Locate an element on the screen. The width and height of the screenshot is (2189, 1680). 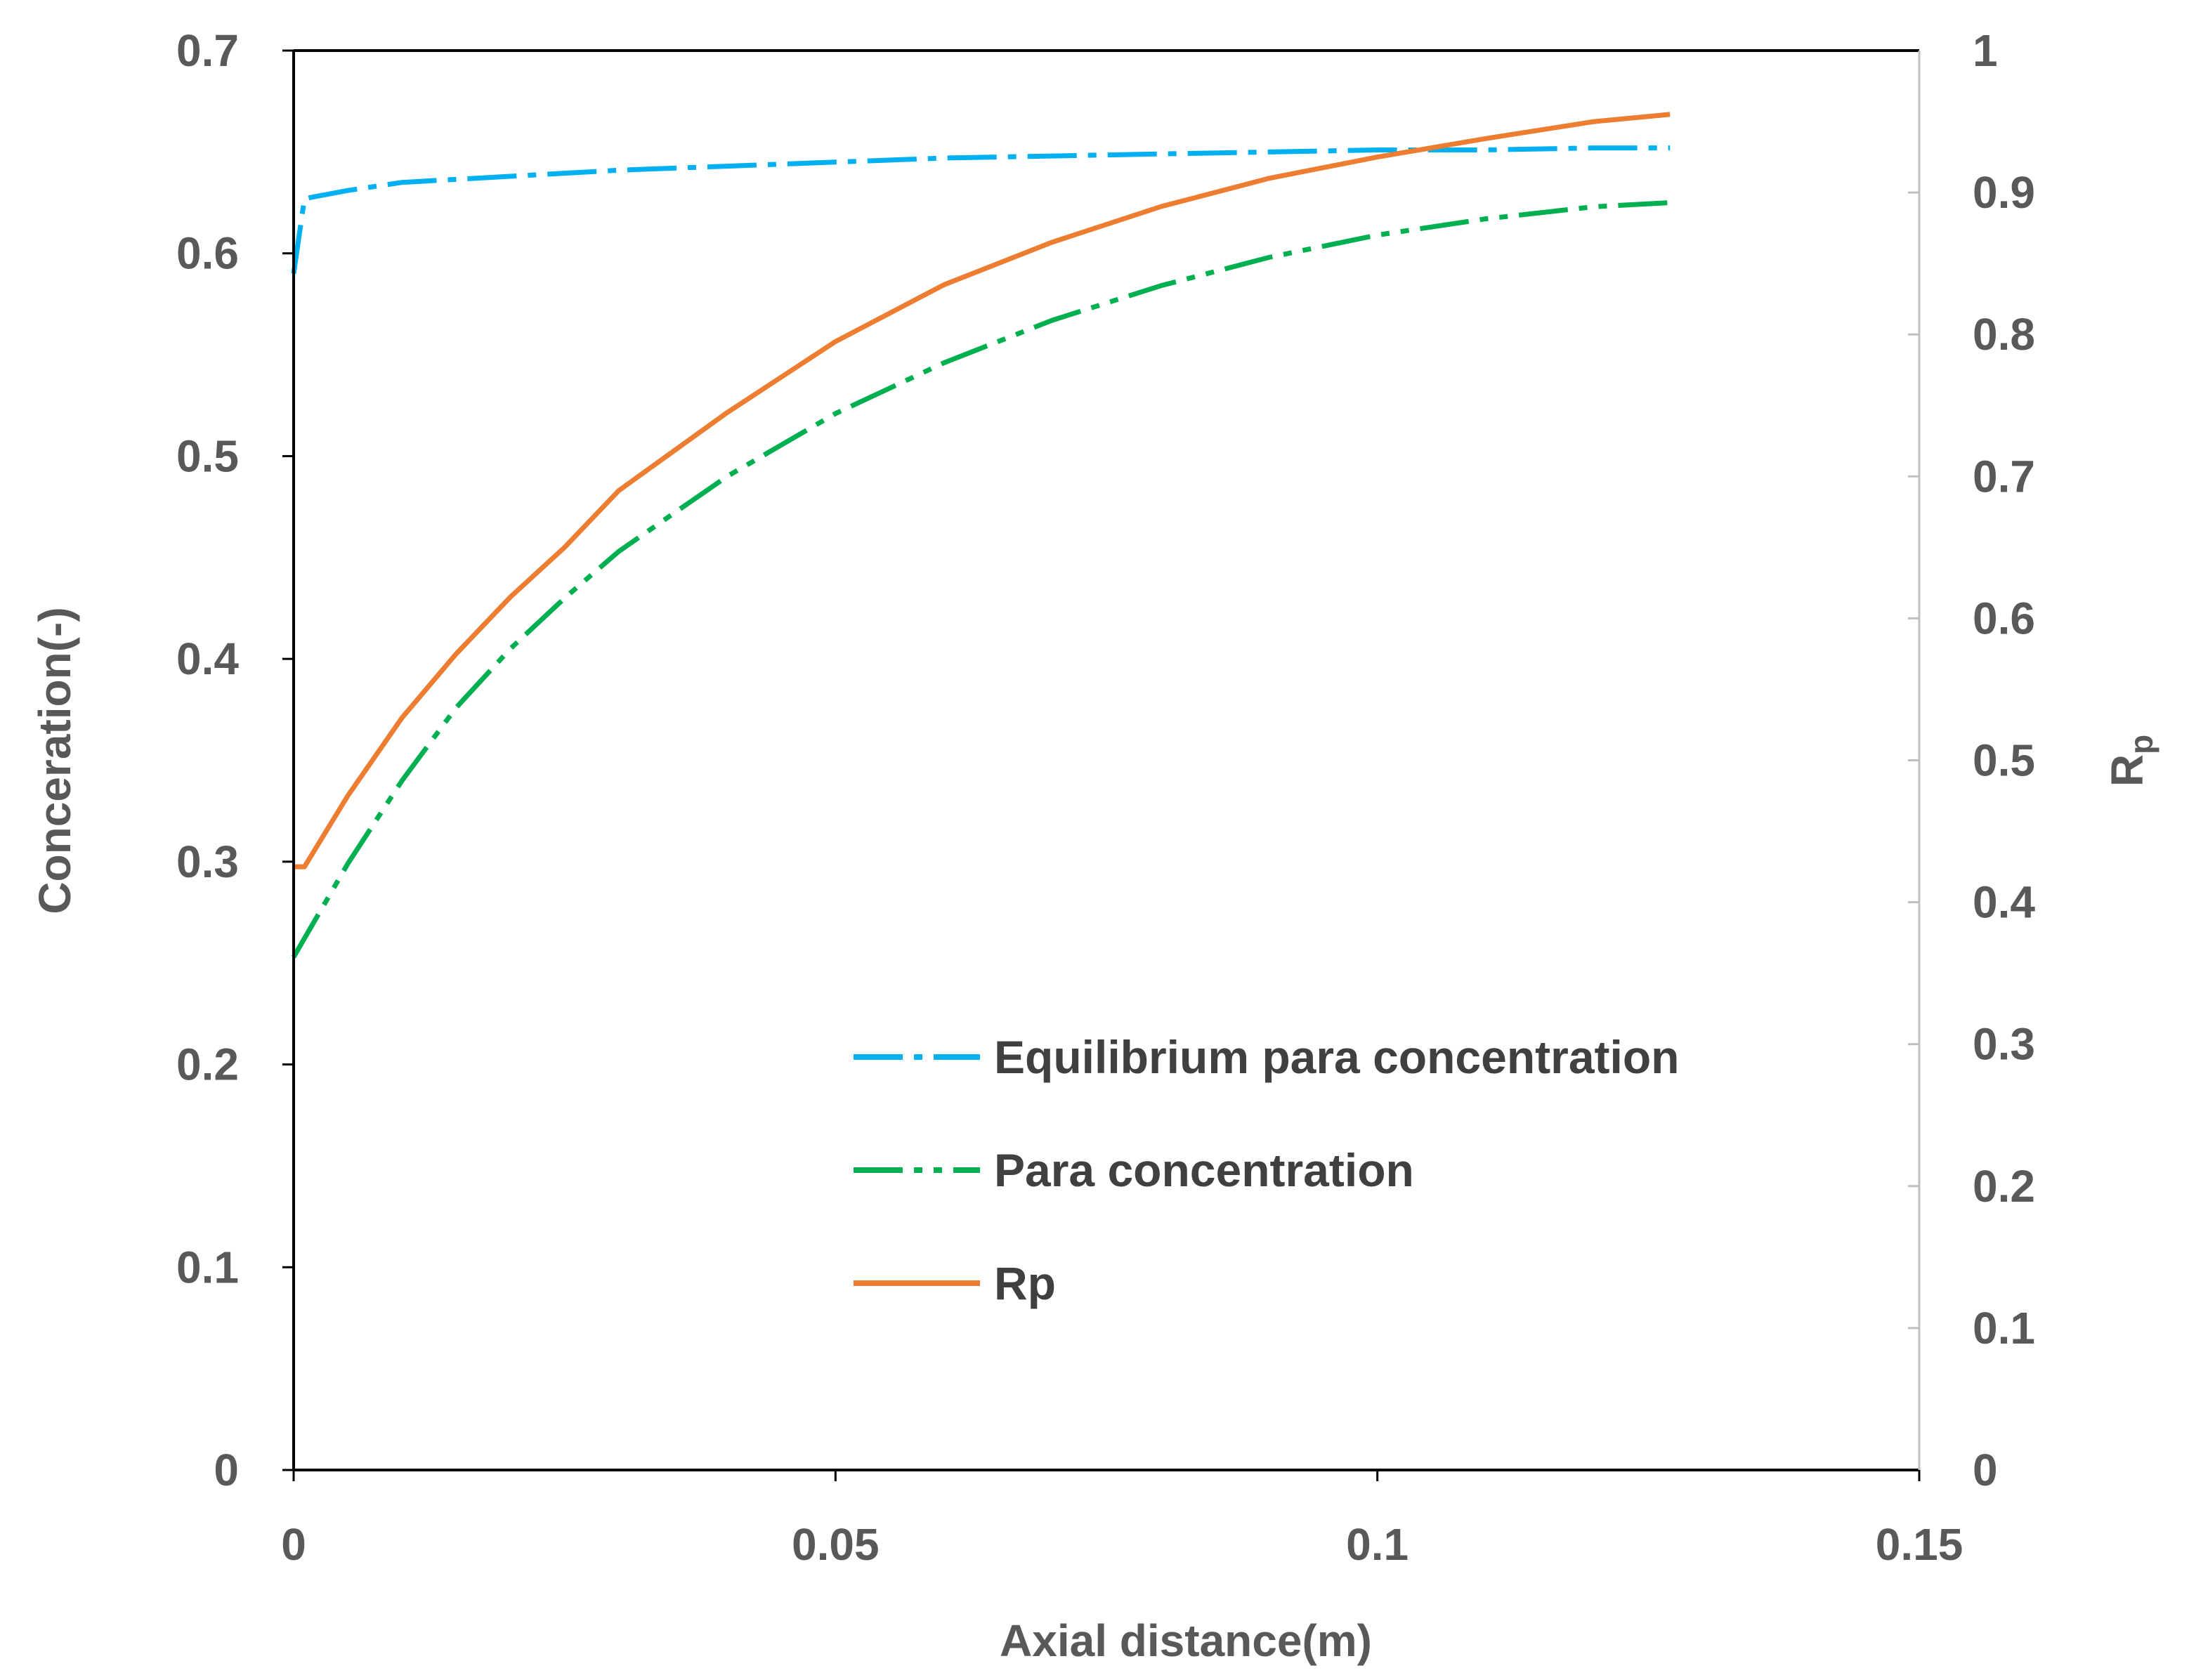
y-tick-label: 0.1 is located at coordinates (207, 1267).